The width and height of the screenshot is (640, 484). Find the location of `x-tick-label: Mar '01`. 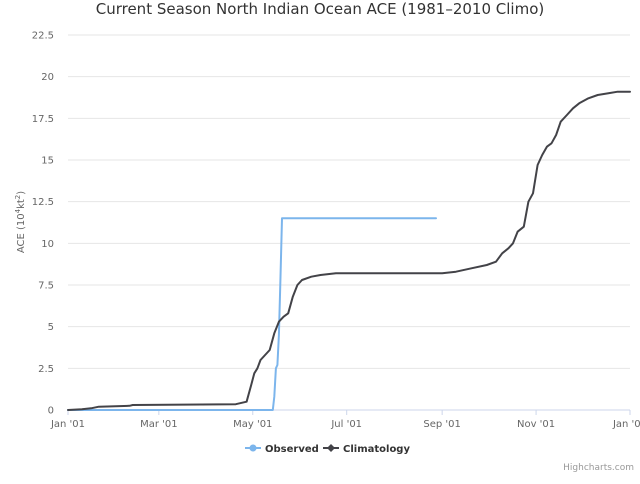

x-tick-label: Mar '01 is located at coordinates (159, 424).